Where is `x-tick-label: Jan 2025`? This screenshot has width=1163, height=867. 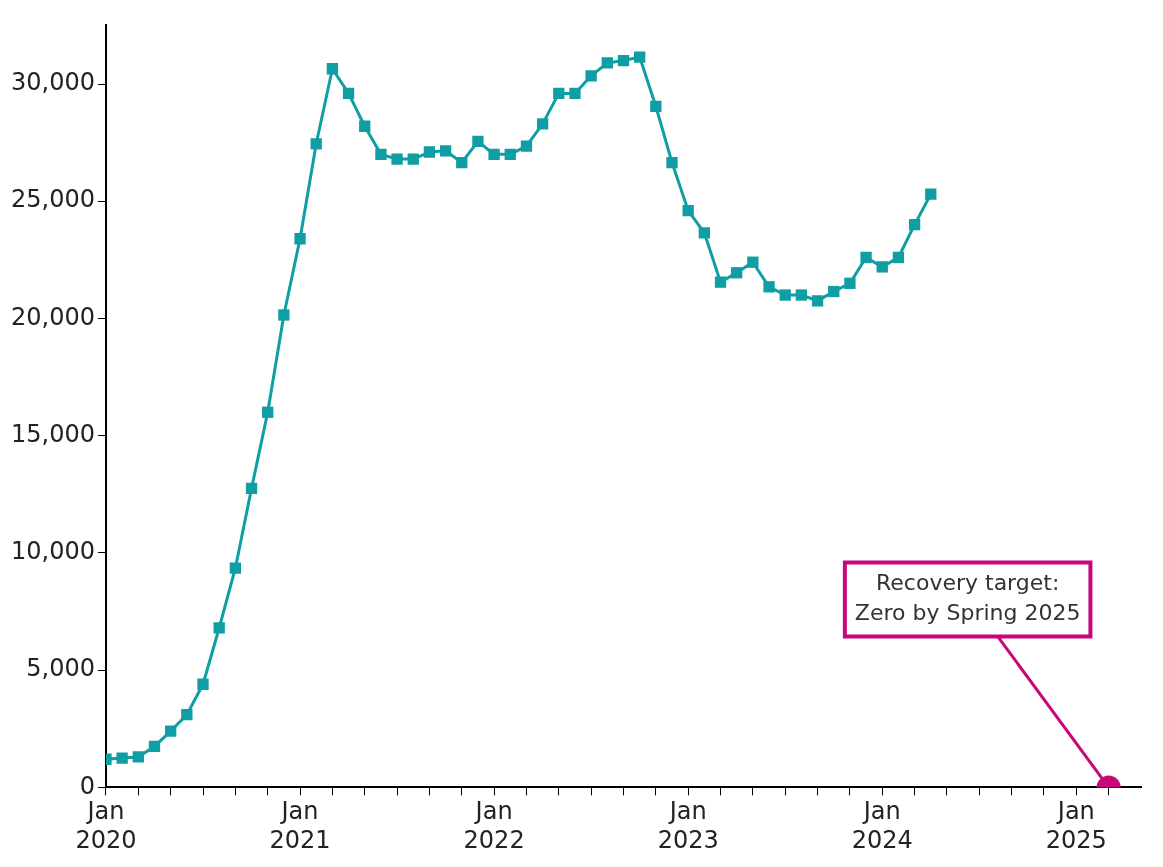
x-tick-label: Jan 2025 is located at coordinates (1076, 825).